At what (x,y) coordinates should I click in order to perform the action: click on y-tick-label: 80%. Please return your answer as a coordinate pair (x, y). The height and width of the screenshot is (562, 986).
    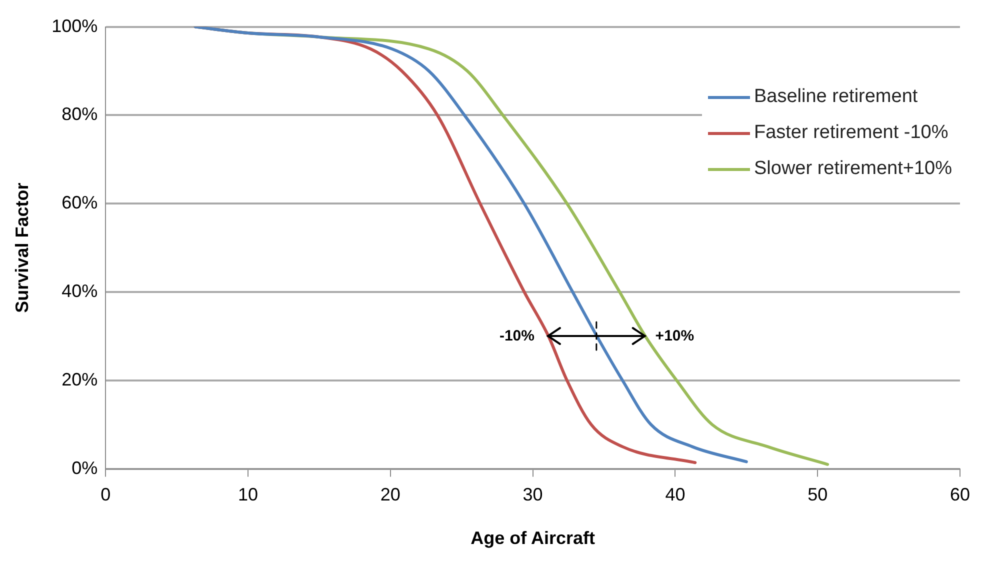
    Looking at the image, I should click on (80, 114).